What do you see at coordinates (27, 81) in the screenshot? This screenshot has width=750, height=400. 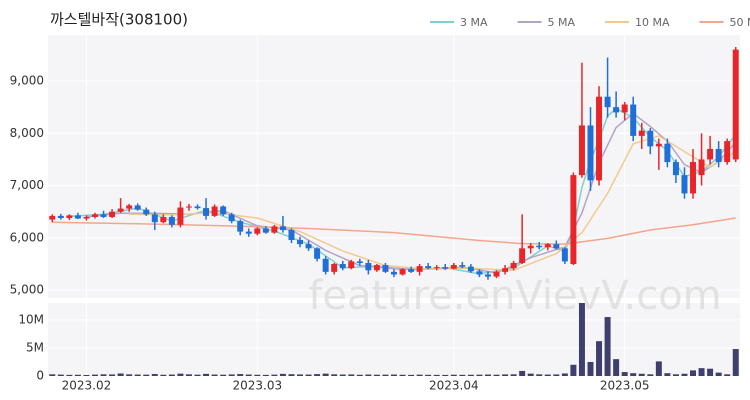 I see `y-tick-label: 9,000` at bounding box center [27, 81].